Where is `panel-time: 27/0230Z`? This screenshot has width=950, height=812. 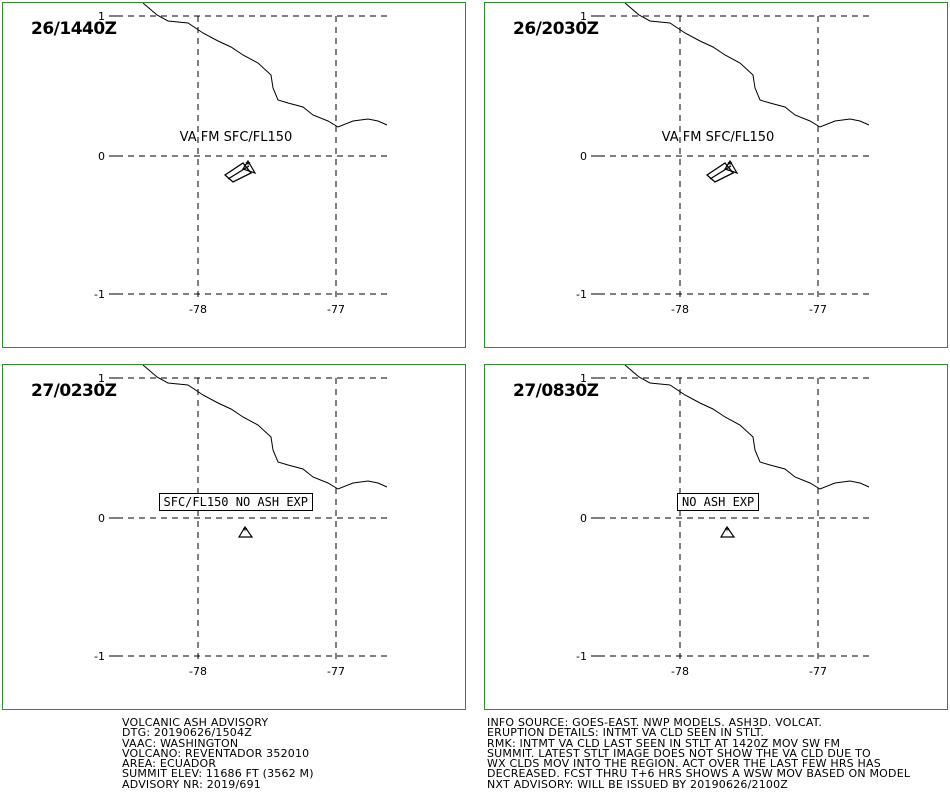
panel-time: 27/0230Z is located at coordinates (74, 391).